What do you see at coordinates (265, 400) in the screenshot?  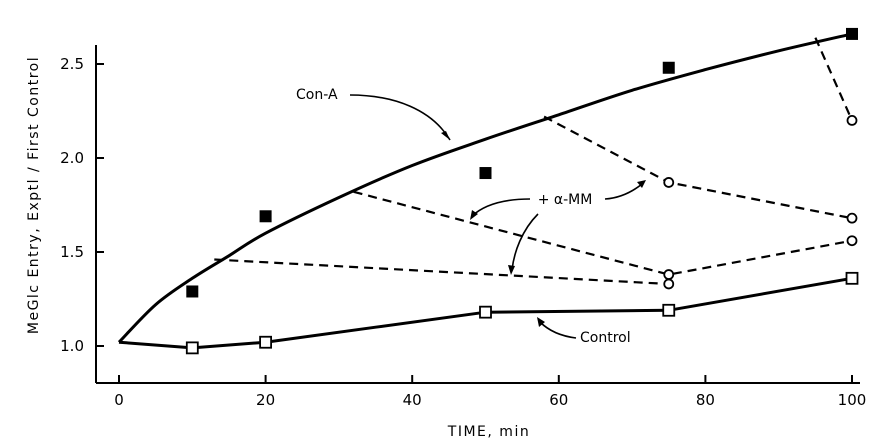 I see `x-tick-label-20: 20` at bounding box center [265, 400].